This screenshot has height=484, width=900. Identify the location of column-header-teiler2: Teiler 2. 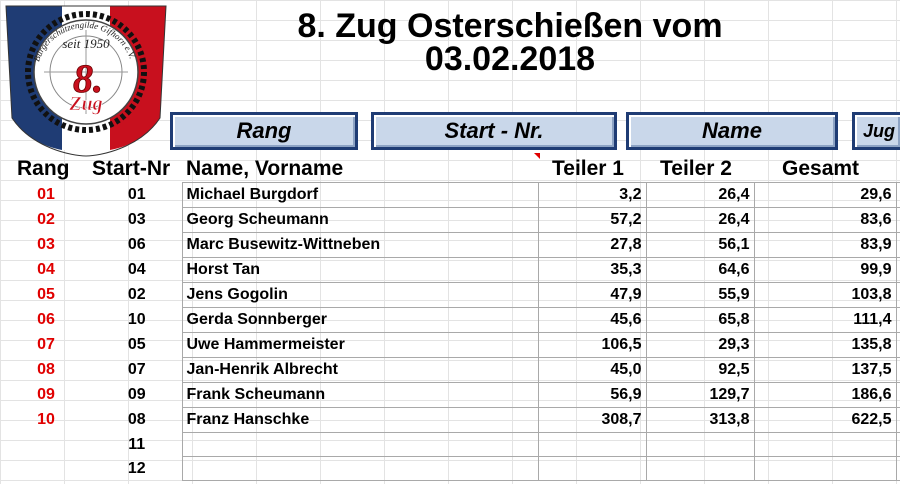
(696, 168).